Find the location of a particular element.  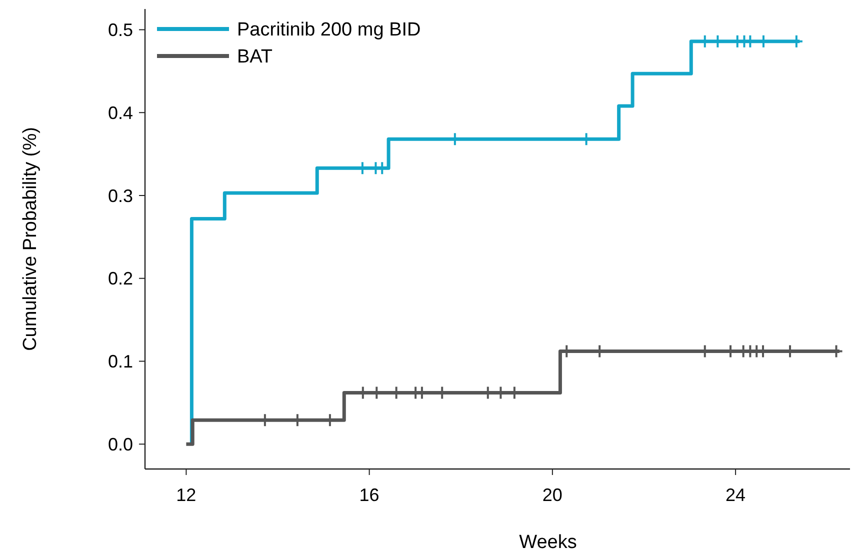

y-tick-label: 0.1 is located at coordinates (120, 362).